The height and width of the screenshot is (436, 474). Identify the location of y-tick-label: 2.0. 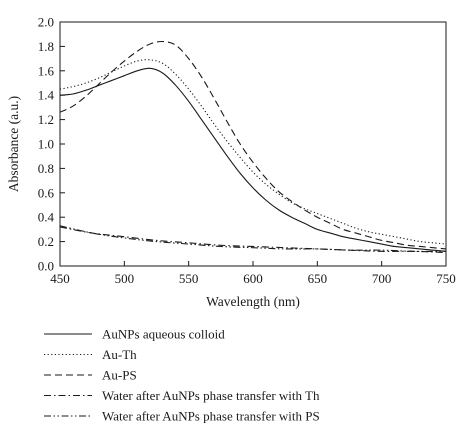
(46, 22).